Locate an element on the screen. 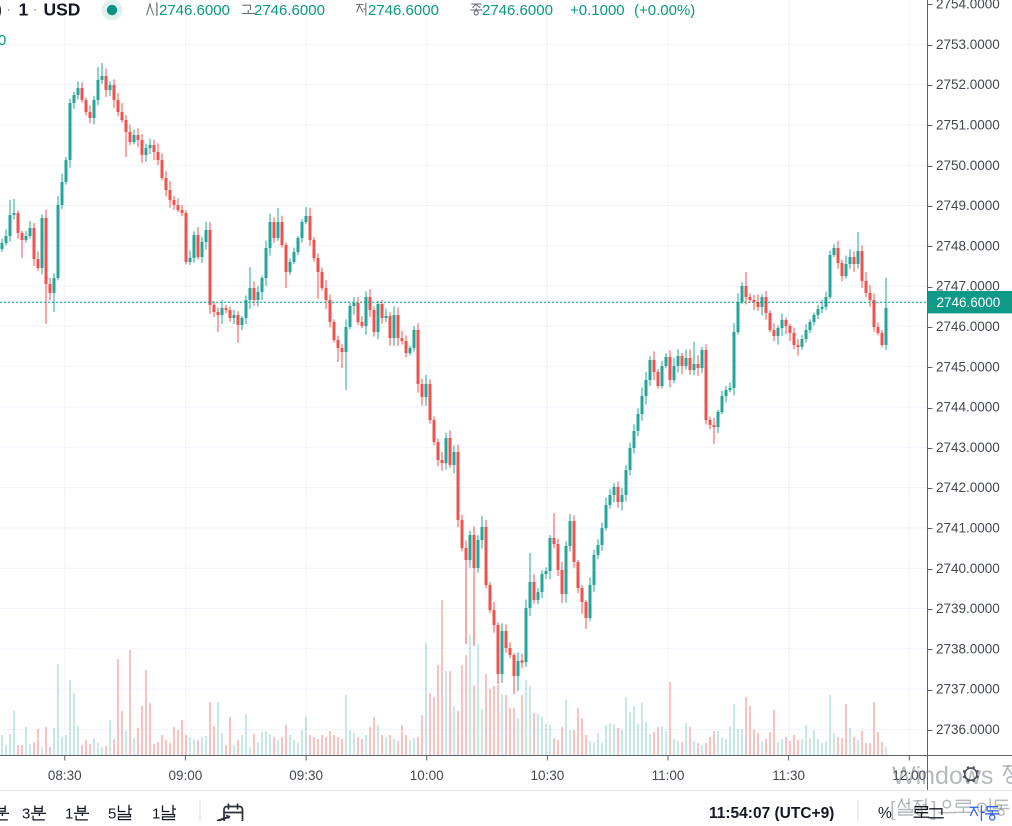 The height and width of the screenshot is (826, 1012). svg-text: 2750.0000 is located at coordinates (968, 165).